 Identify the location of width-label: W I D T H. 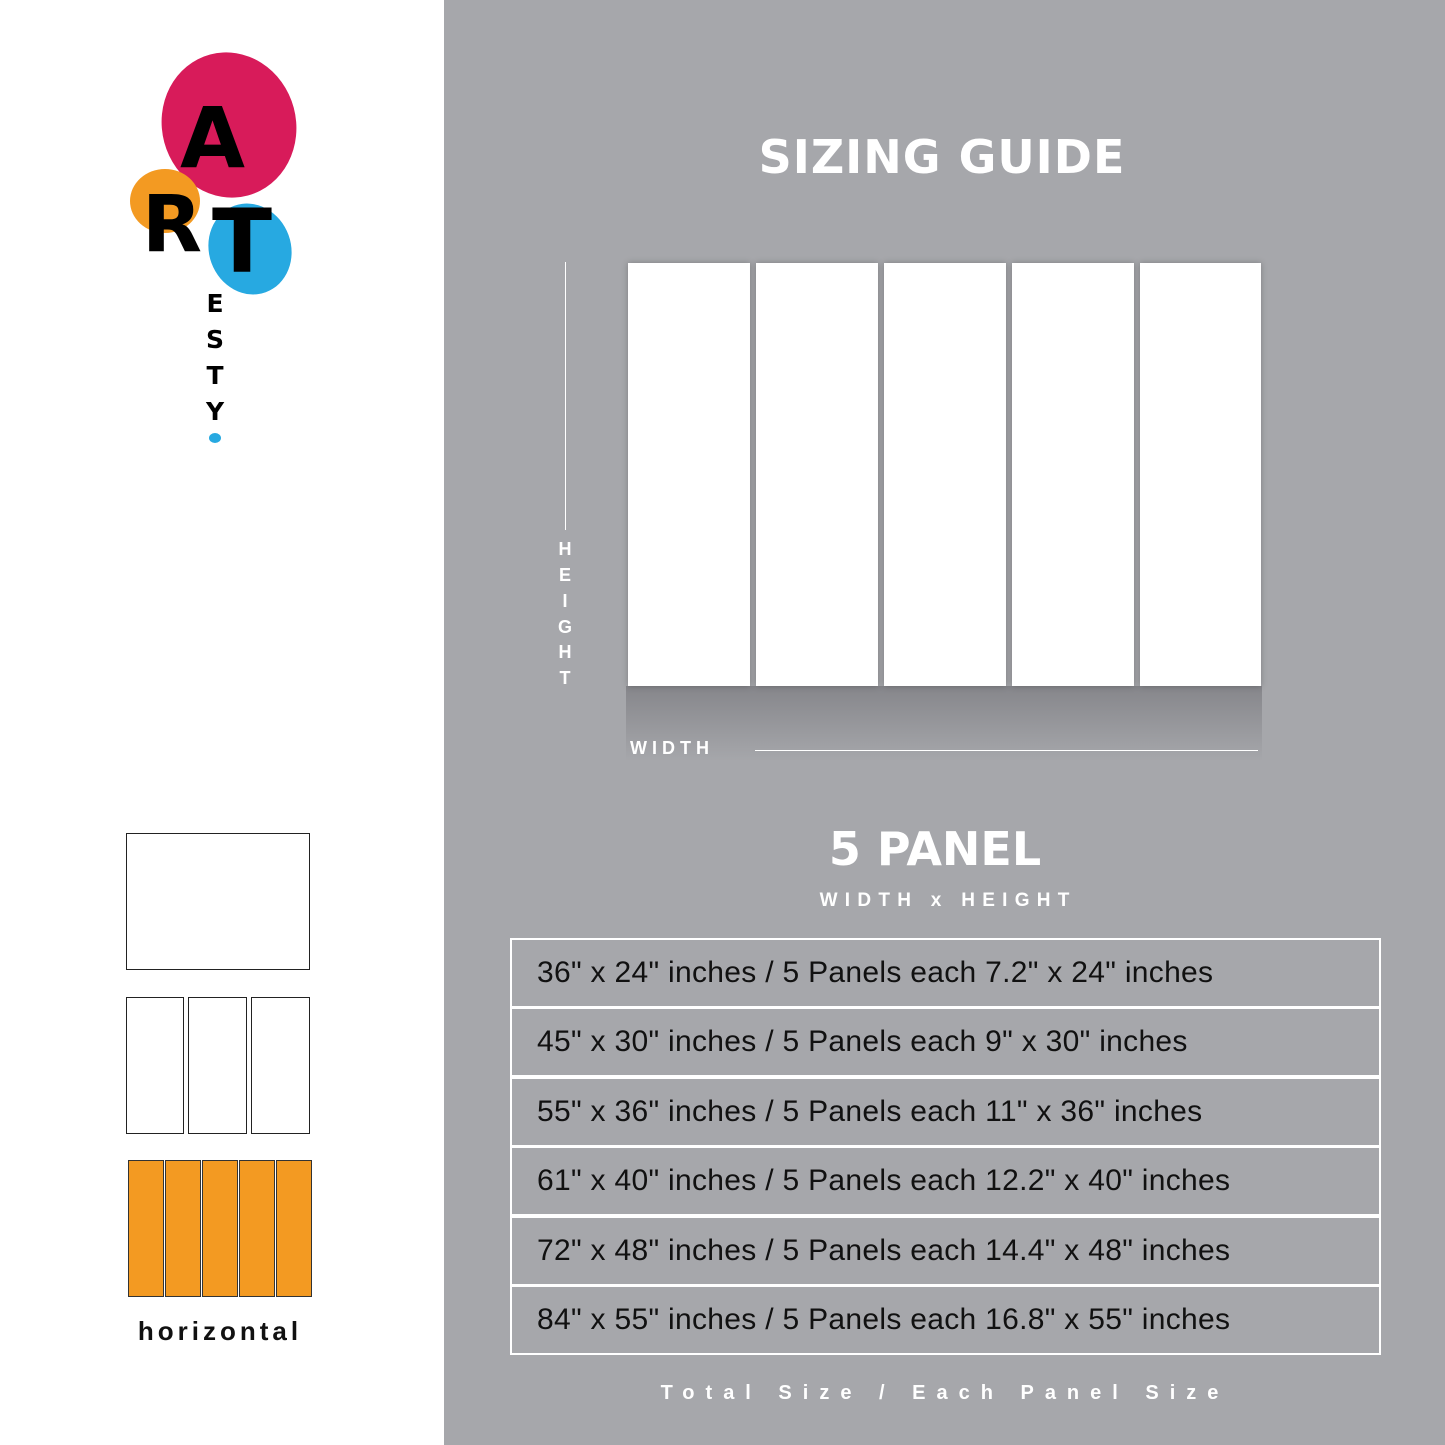
(669, 748).